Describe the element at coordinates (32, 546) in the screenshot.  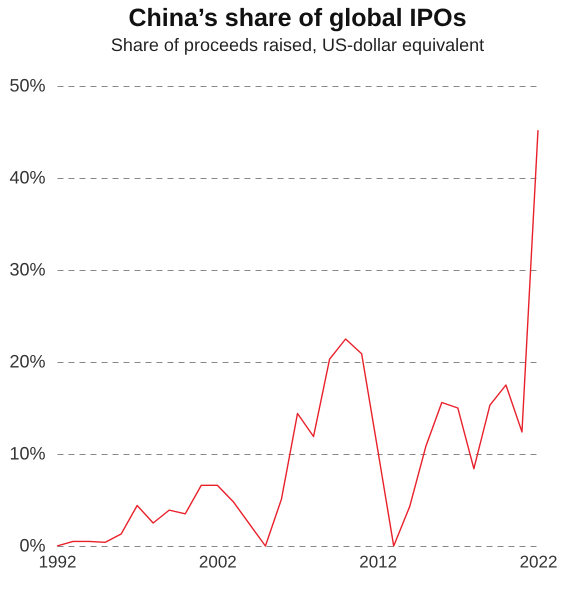
I see `y-tick-label: 0%` at that location.